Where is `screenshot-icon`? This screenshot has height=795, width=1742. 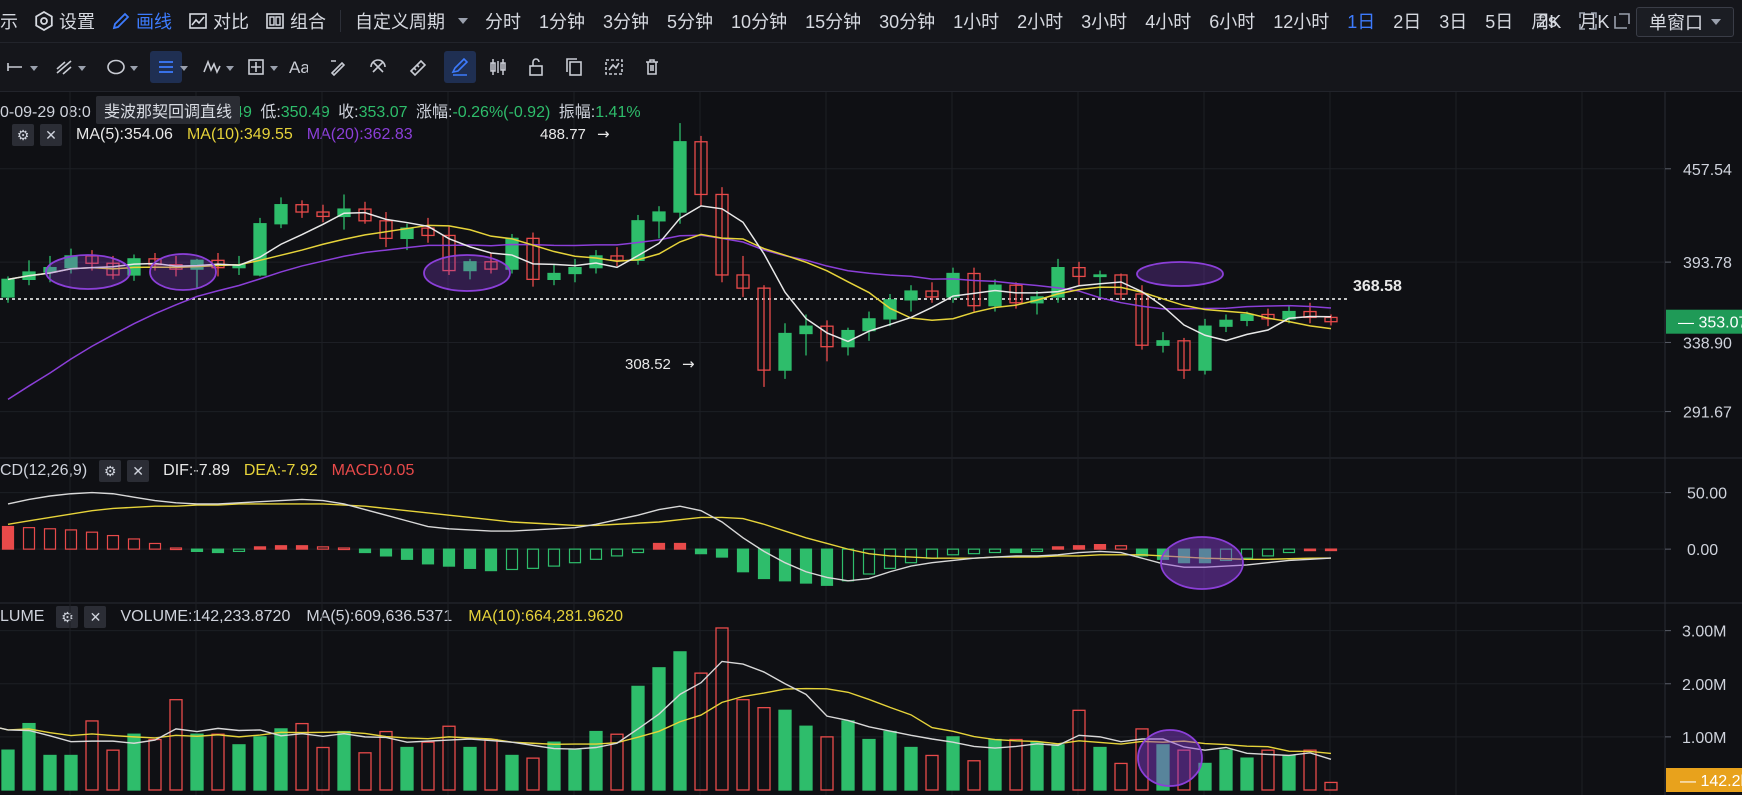
screenshot-icon is located at coordinates (1622, 21).